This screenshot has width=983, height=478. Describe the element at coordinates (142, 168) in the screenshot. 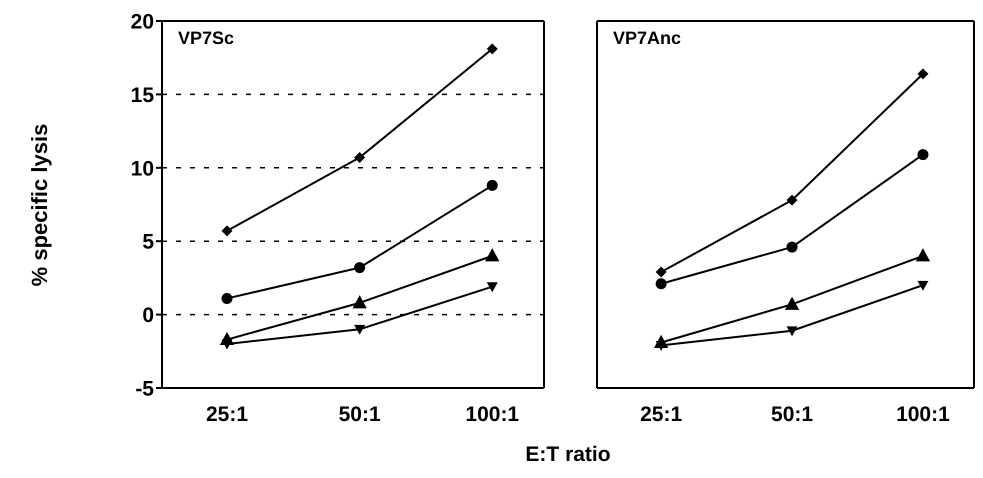

I see `y-tick-label: 10` at that location.